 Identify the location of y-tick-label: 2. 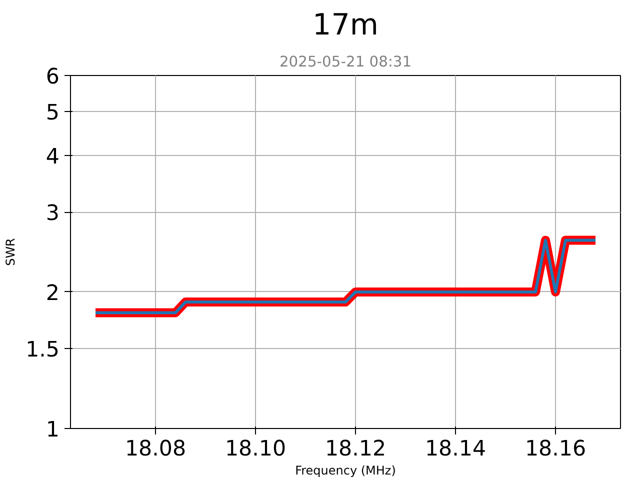
(53, 293).